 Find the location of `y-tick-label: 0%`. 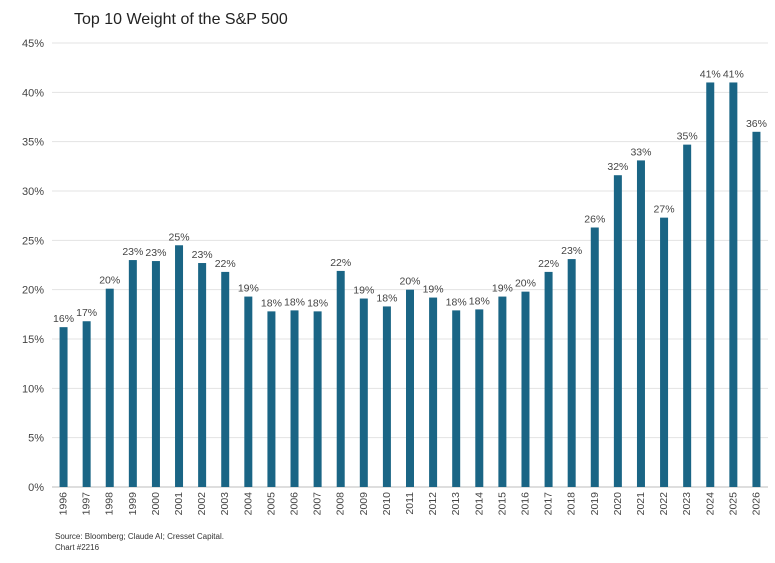

y-tick-label: 0% is located at coordinates (36, 488).